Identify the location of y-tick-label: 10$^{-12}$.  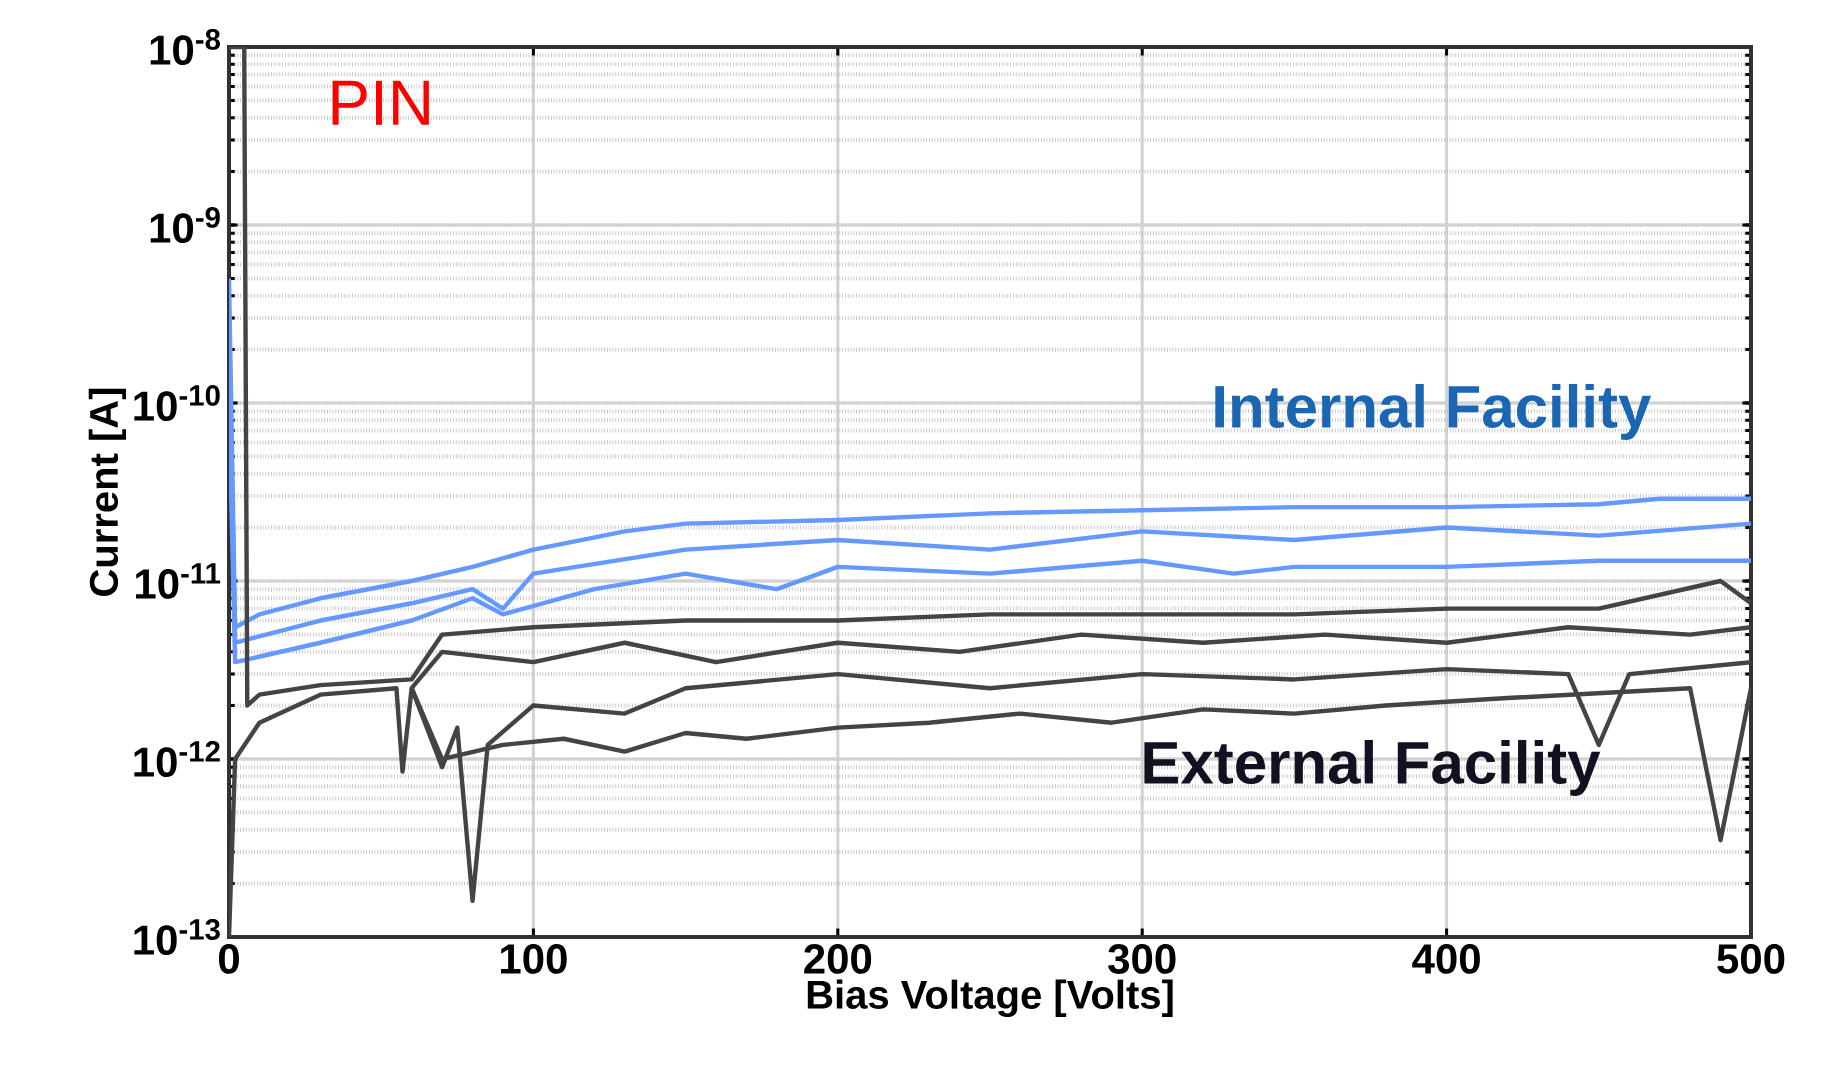
(177, 759).